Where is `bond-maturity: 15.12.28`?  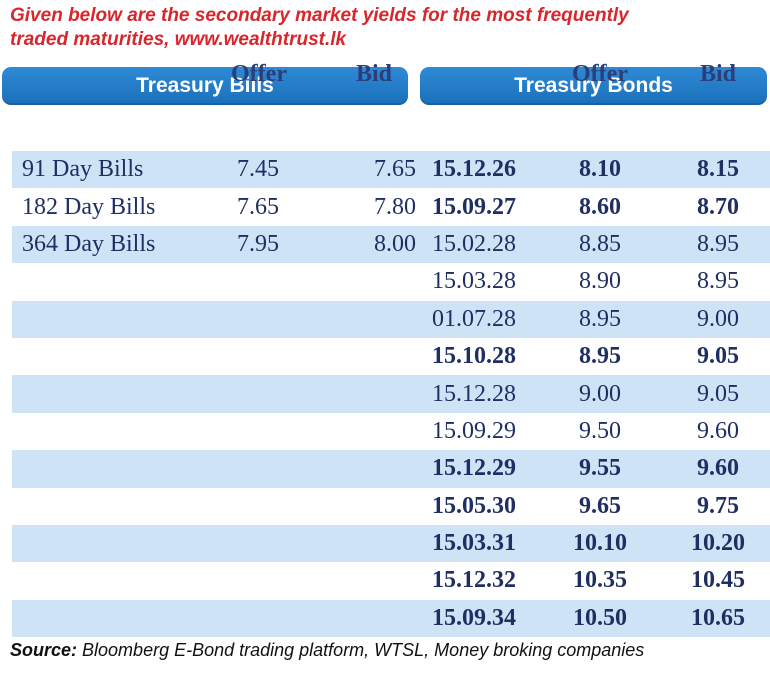
bond-maturity: 15.12.28 is located at coordinates (474, 393).